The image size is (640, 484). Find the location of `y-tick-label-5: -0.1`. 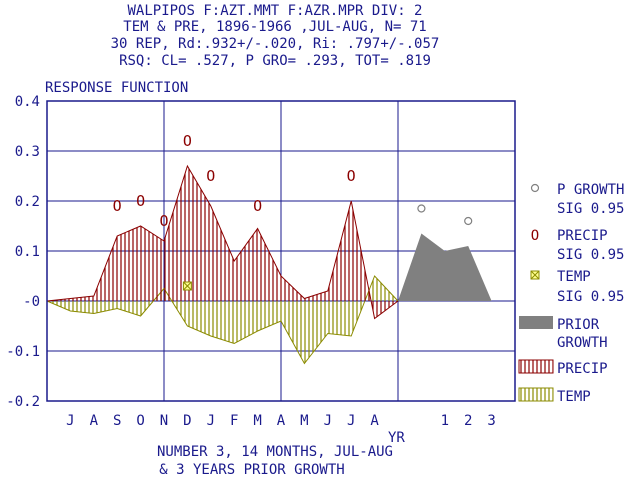

y-tick-label-5: -0.1 is located at coordinates (23, 352).